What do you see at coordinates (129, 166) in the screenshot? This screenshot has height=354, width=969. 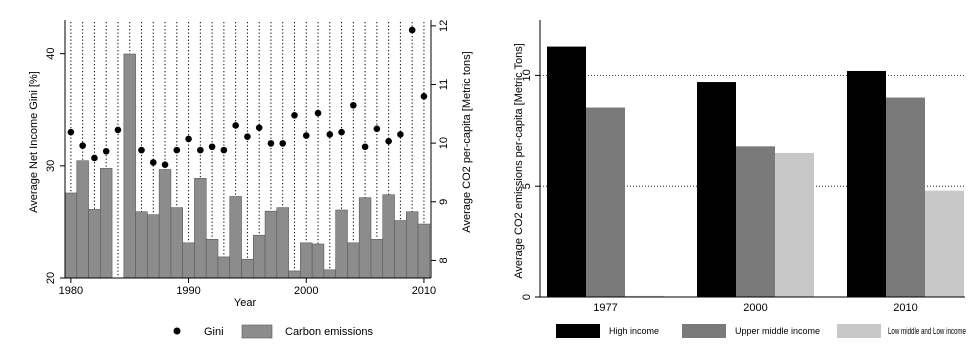 I see `carbon-bar-1985` at bounding box center [129, 166].